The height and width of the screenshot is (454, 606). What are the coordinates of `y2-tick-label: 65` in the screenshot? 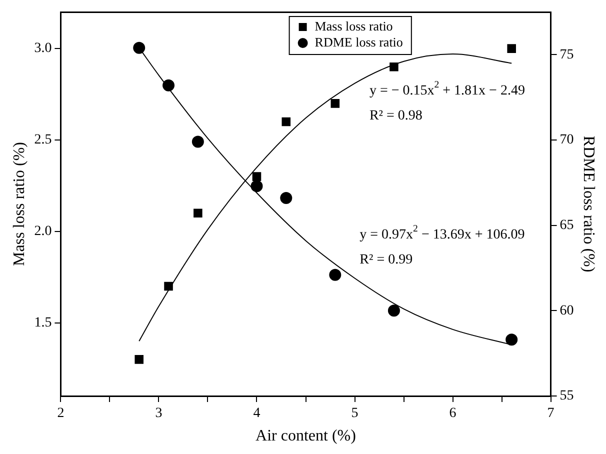 It's located at (567, 226).